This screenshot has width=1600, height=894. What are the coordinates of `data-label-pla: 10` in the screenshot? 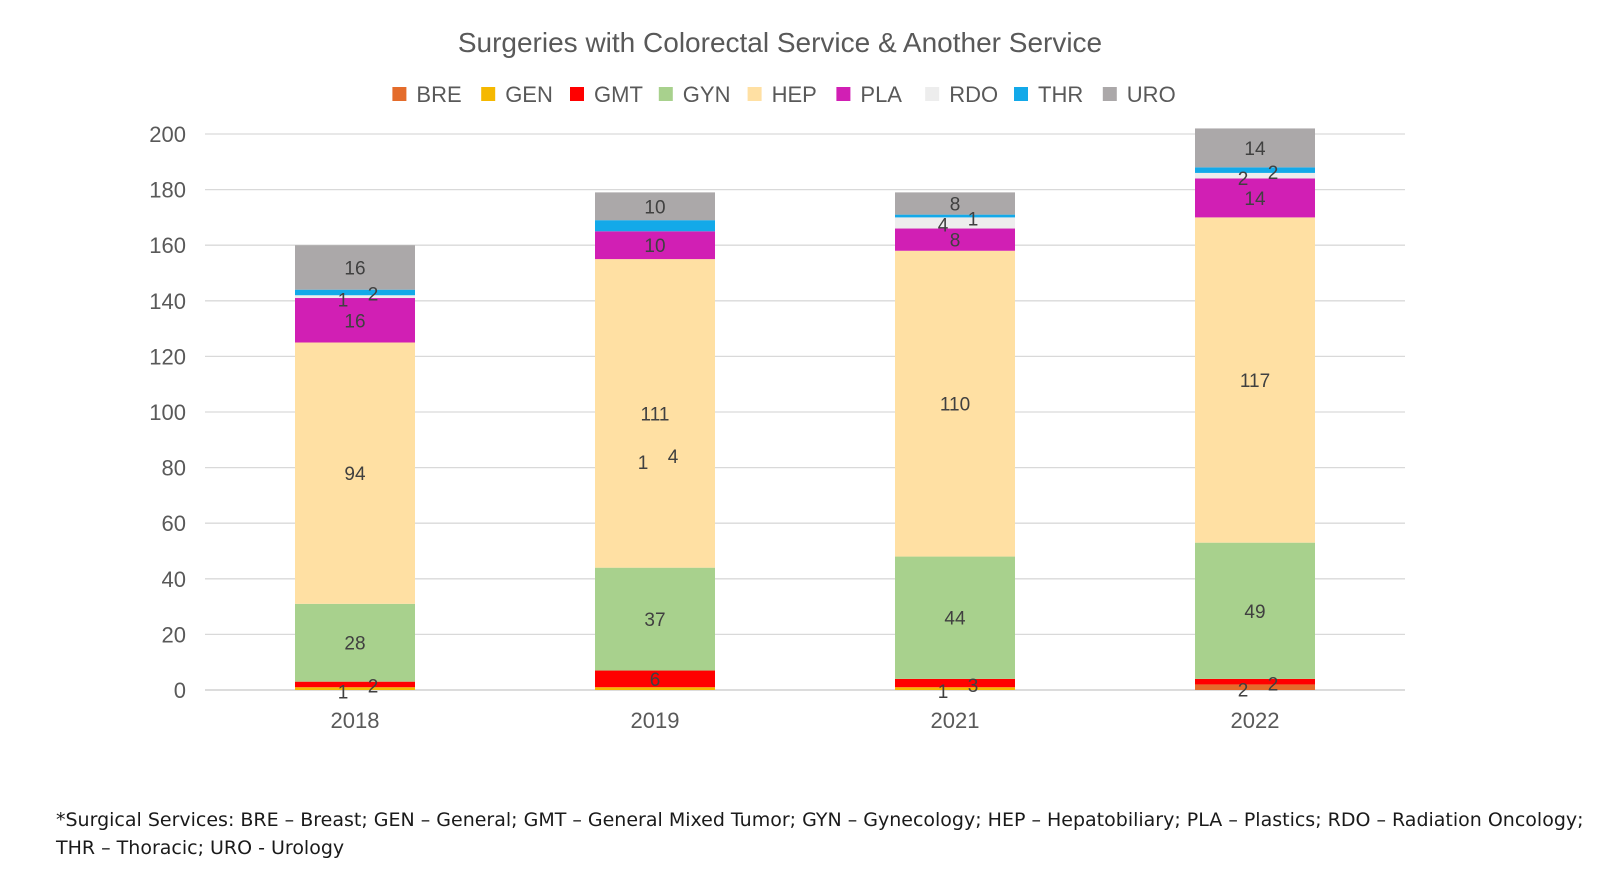 It's located at (654, 246).